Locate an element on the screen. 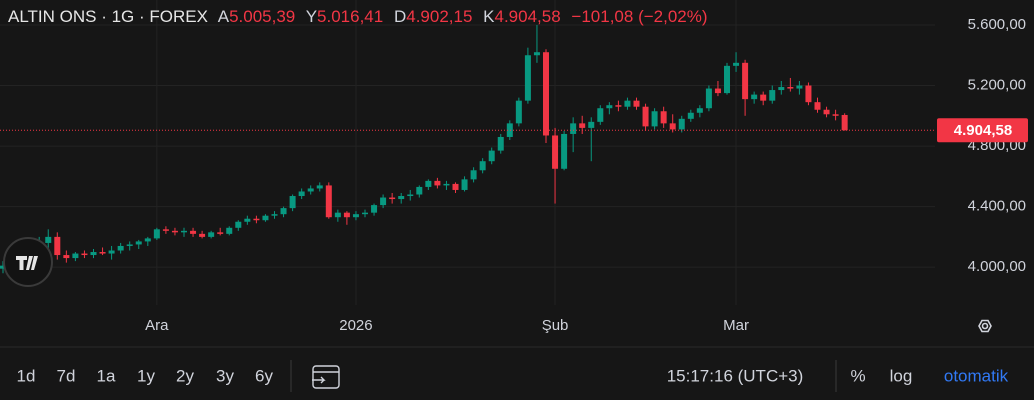  log-button: log is located at coordinates (901, 375).